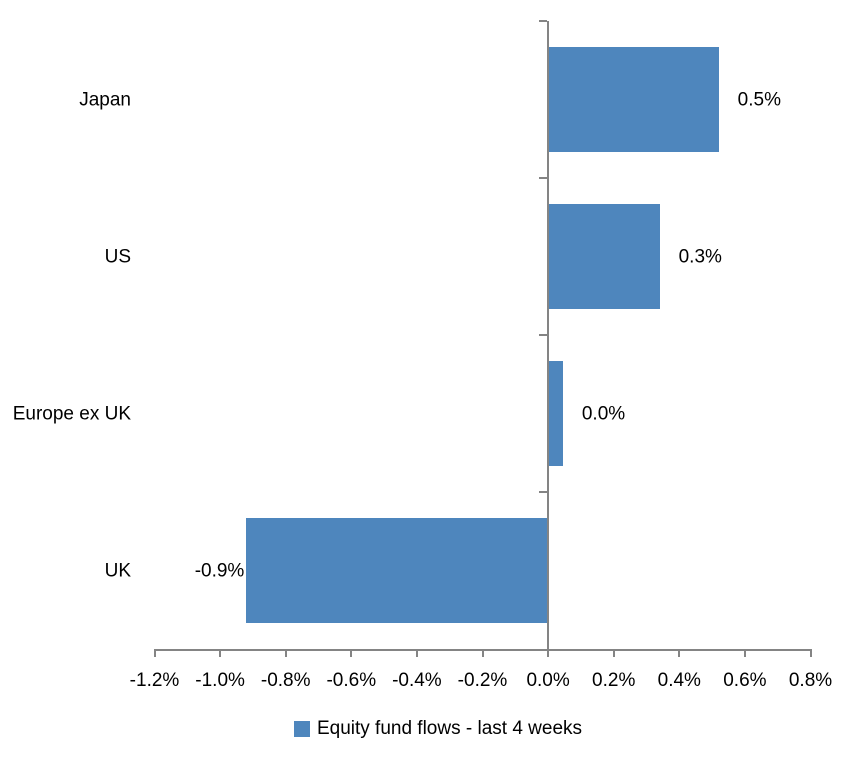 The image size is (852, 757). I want to click on x-axis-line, so click(482, 649).